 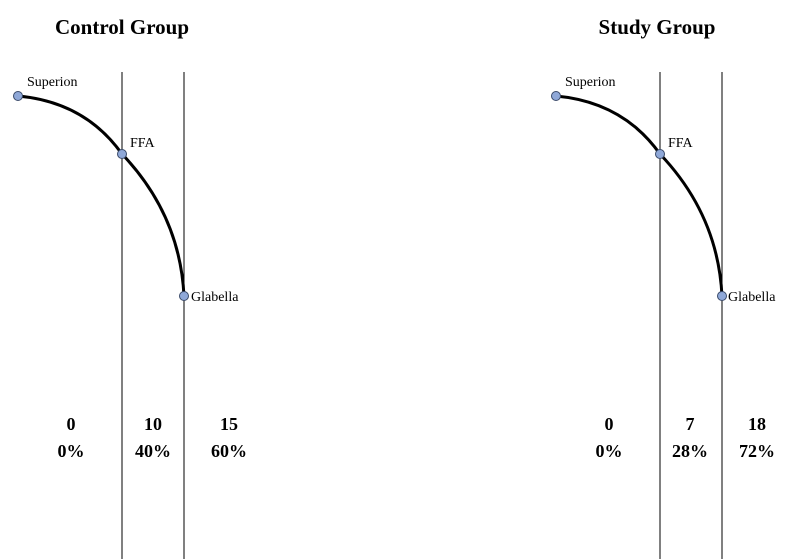 What do you see at coordinates (690, 451) in the screenshot?
I see `zone-percent-study-2: 28%` at bounding box center [690, 451].